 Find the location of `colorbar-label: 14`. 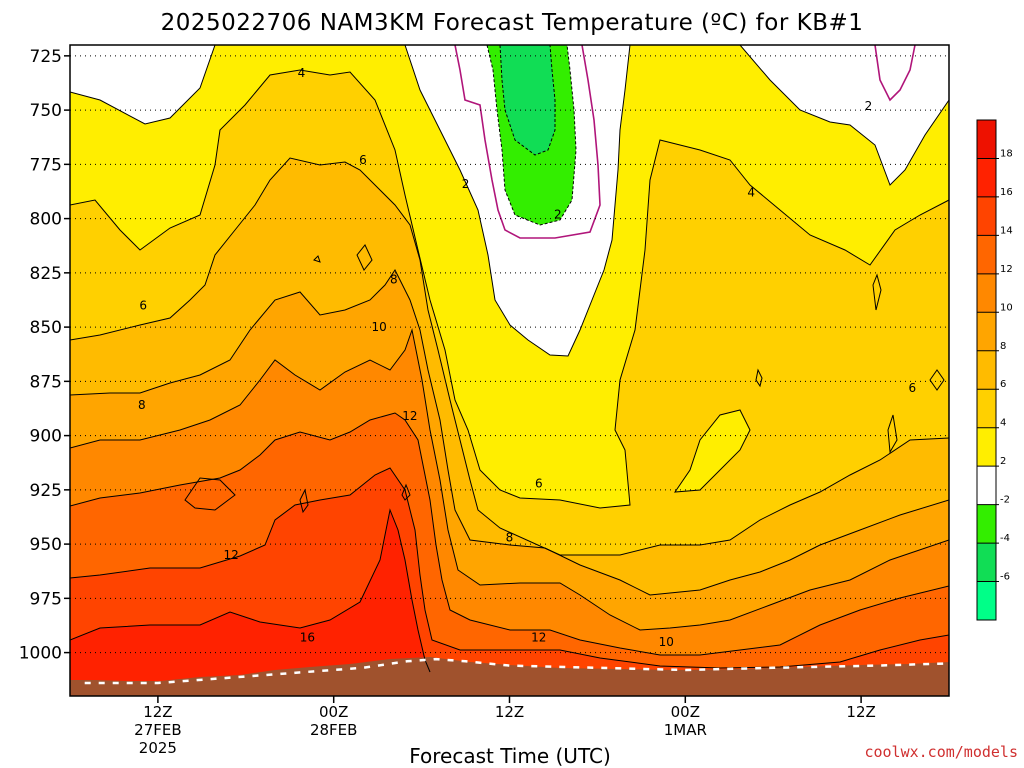

colorbar-label: 14 is located at coordinates (1006, 230).